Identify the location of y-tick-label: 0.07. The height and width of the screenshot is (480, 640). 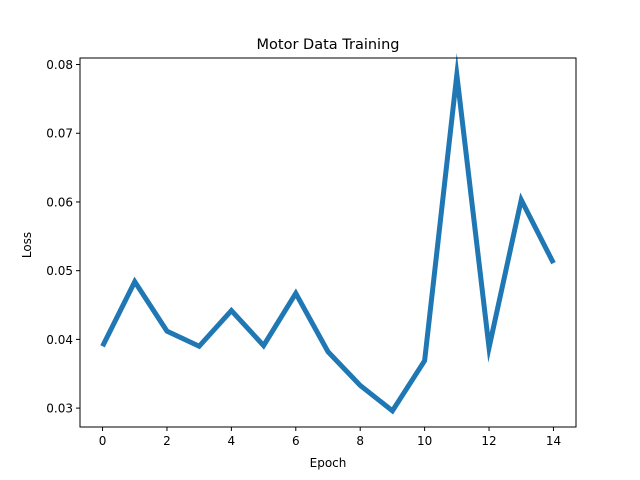
(59, 134).